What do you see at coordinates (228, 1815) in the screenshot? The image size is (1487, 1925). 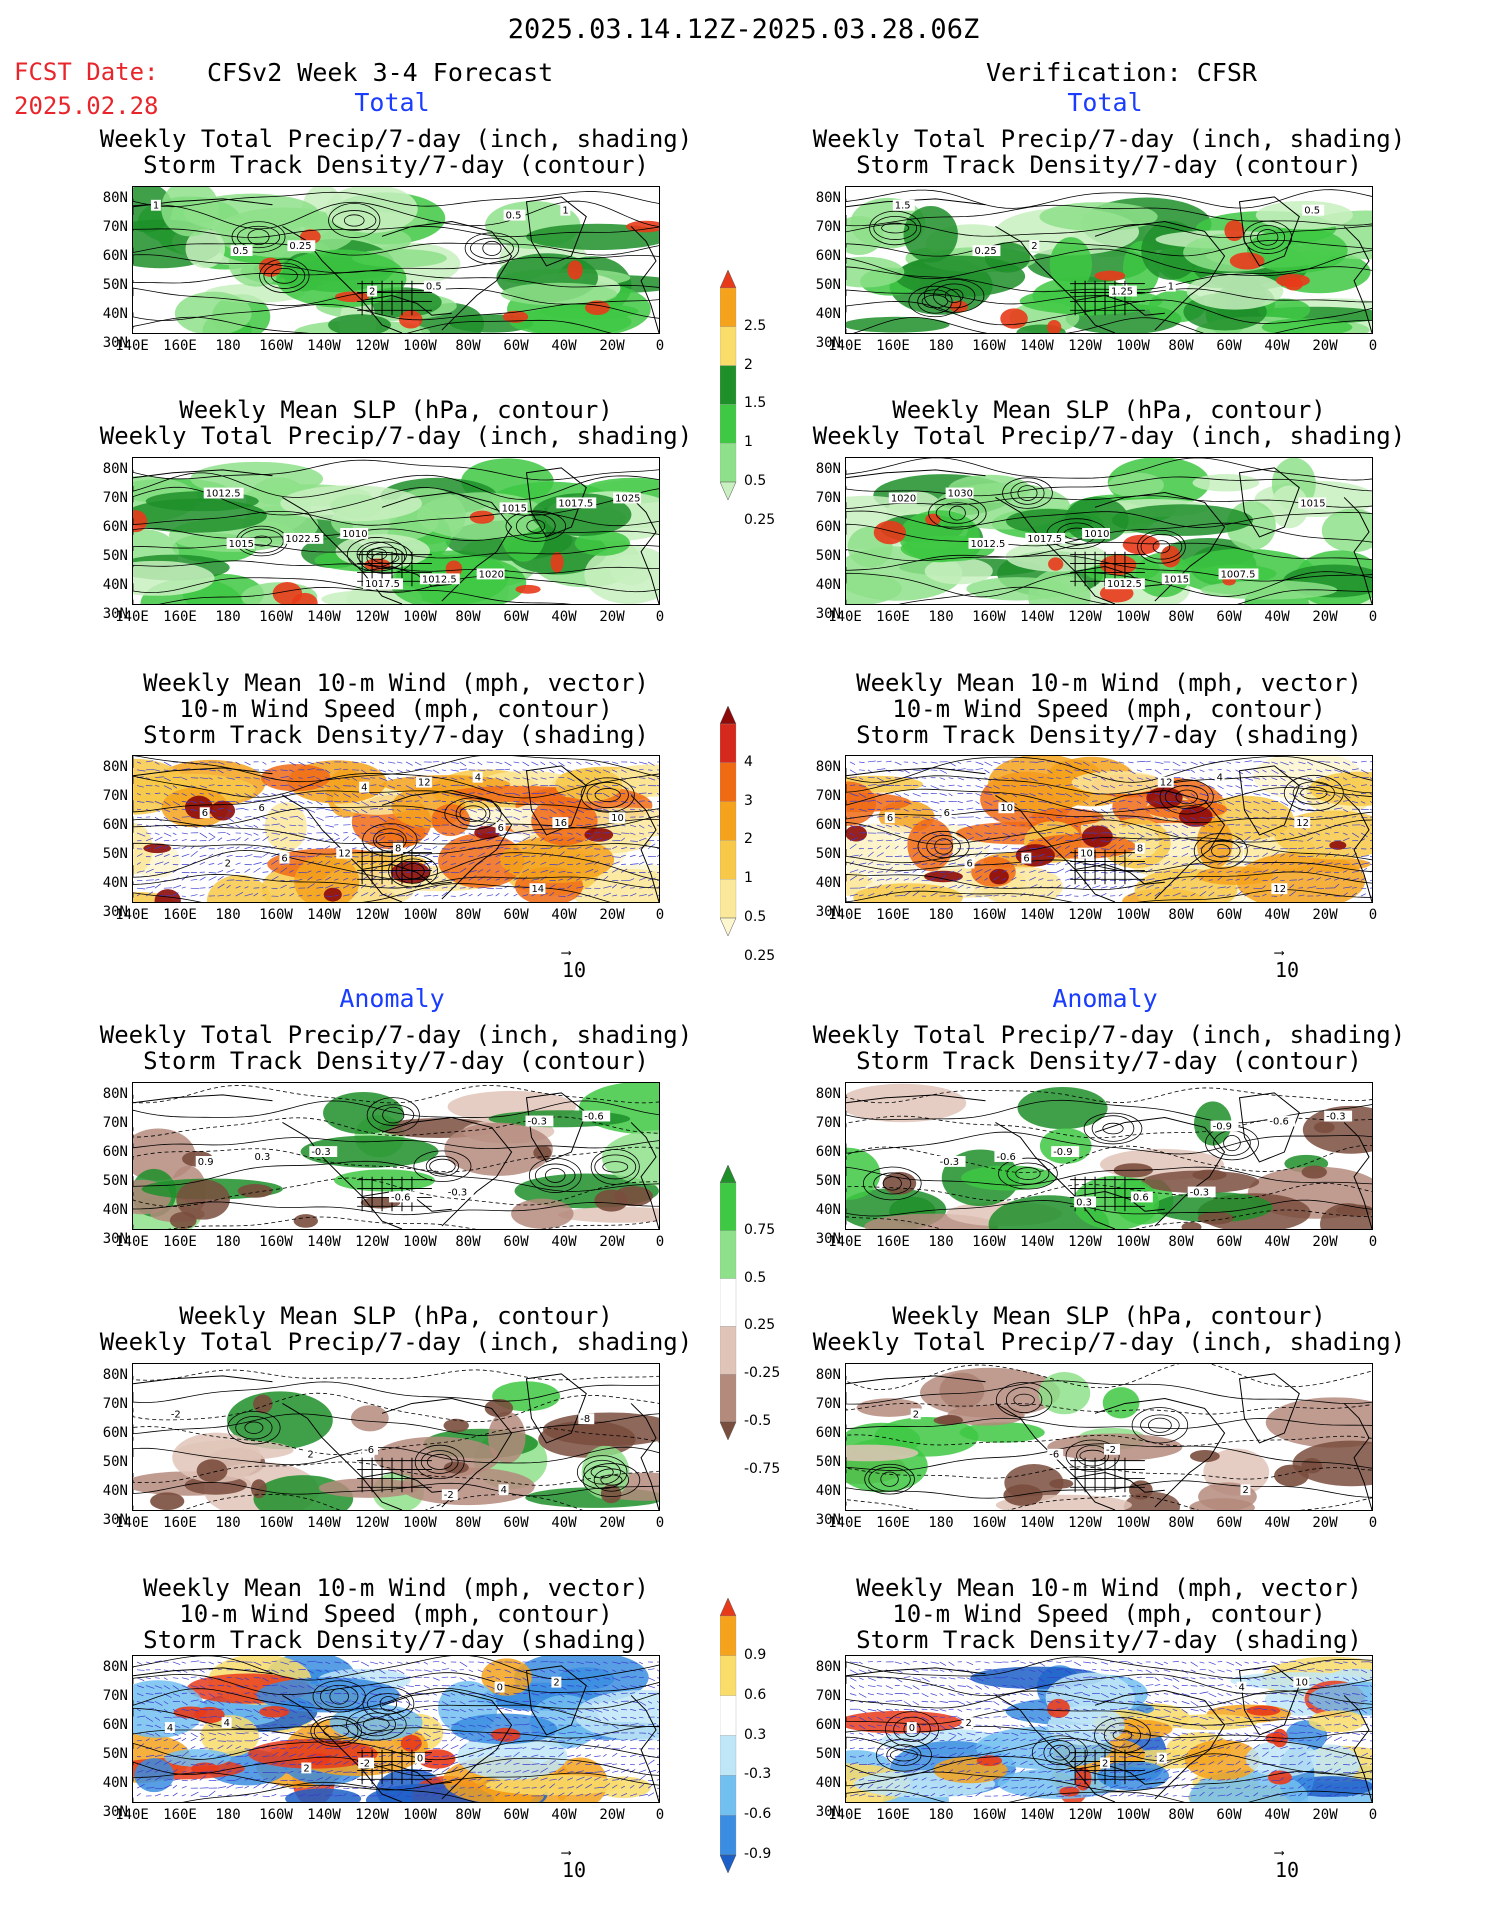 I see `lon-label-r5-left: 180` at bounding box center [228, 1815].